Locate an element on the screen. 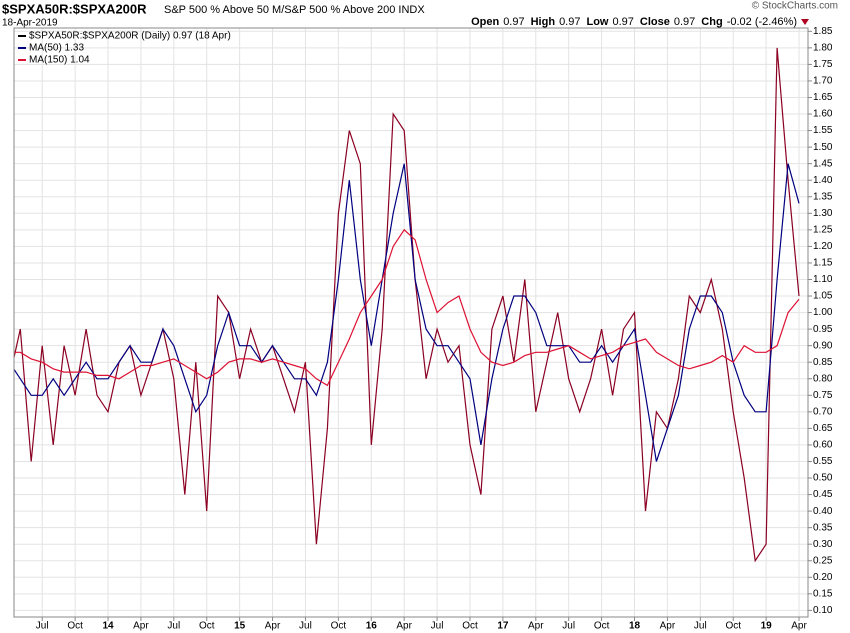 The image size is (850, 633). x-tick-label: 15 is located at coordinates (240, 626).